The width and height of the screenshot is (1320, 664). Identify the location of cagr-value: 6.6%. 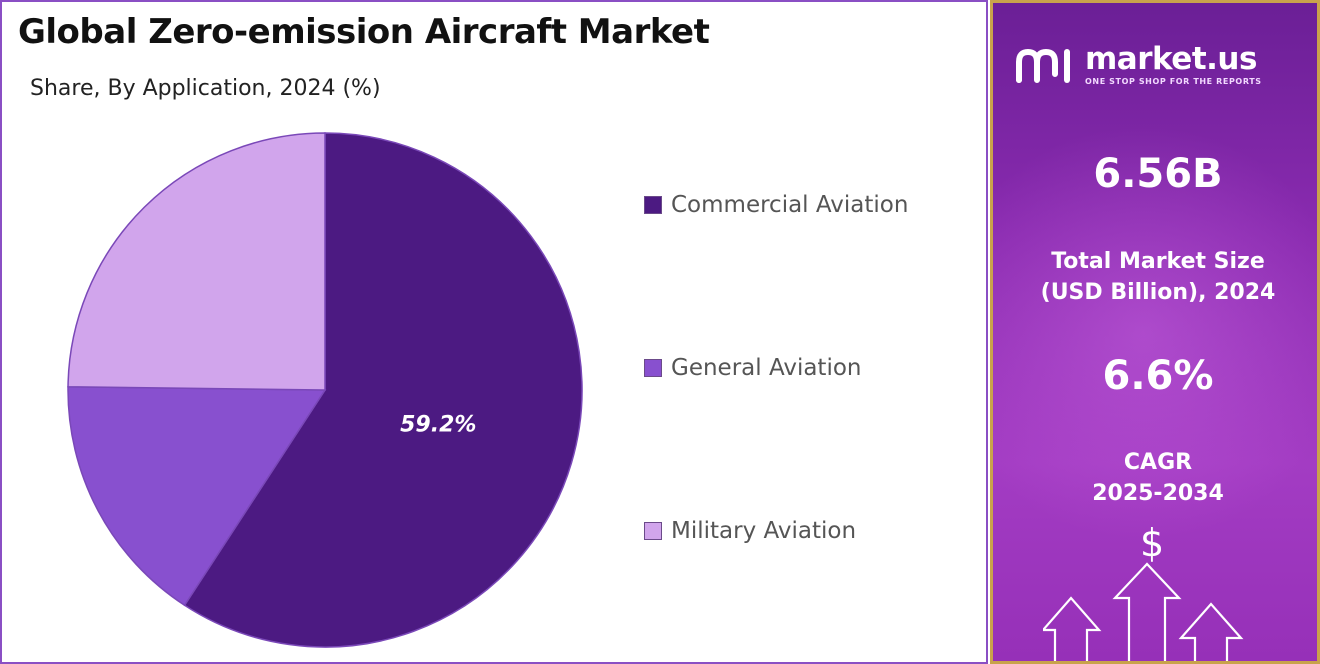
(1158, 376).